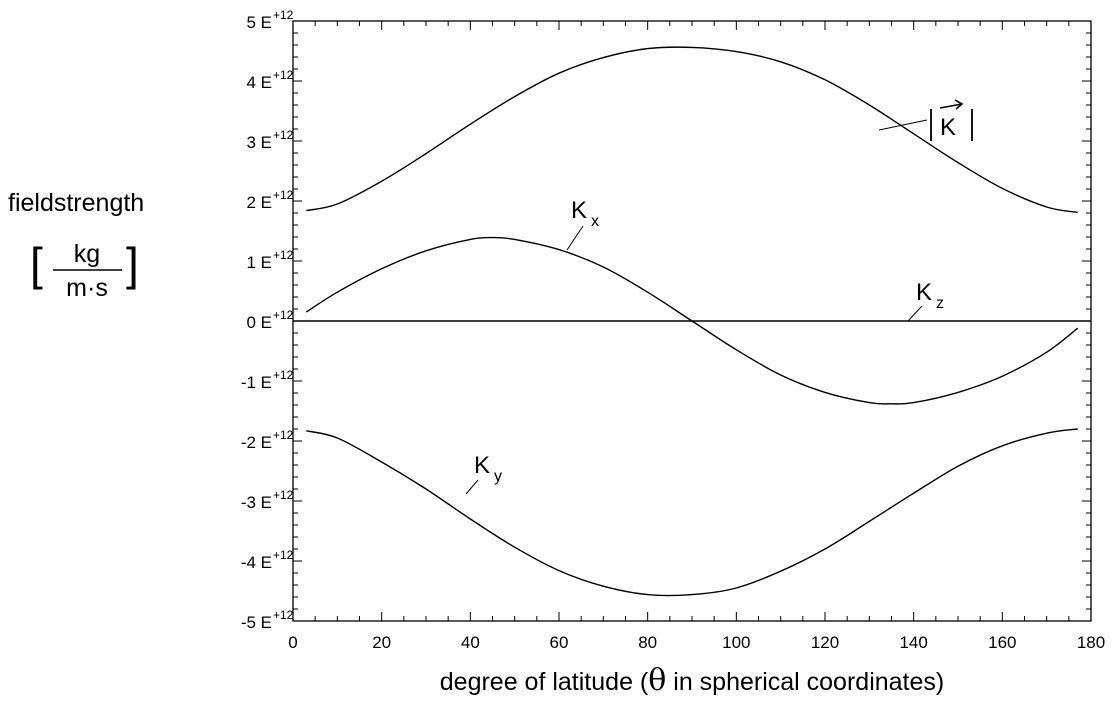 This screenshot has height=707, width=1114. What do you see at coordinates (256, 442) in the screenshot?
I see `y-tick-label: -2 E` at bounding box center [256, 442].